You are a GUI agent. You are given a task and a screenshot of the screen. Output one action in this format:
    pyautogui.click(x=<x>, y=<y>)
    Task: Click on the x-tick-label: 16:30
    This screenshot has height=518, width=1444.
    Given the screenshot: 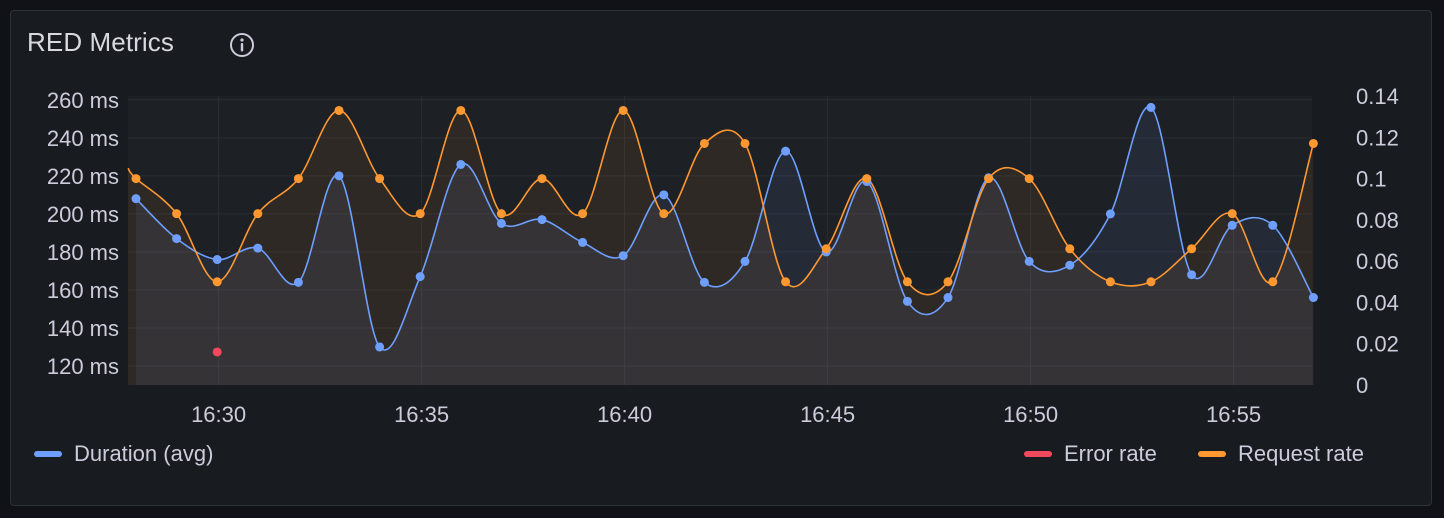 What is the action you would take?
    pyautogui.click(x=218, y=414)
    